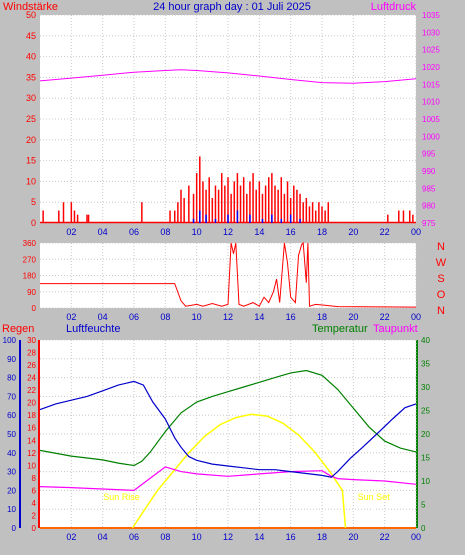  What do you see at coordinates (429, 206) in the screenshot?
I see `pressure-tick-label: 980` at bounding box center [429, 206].